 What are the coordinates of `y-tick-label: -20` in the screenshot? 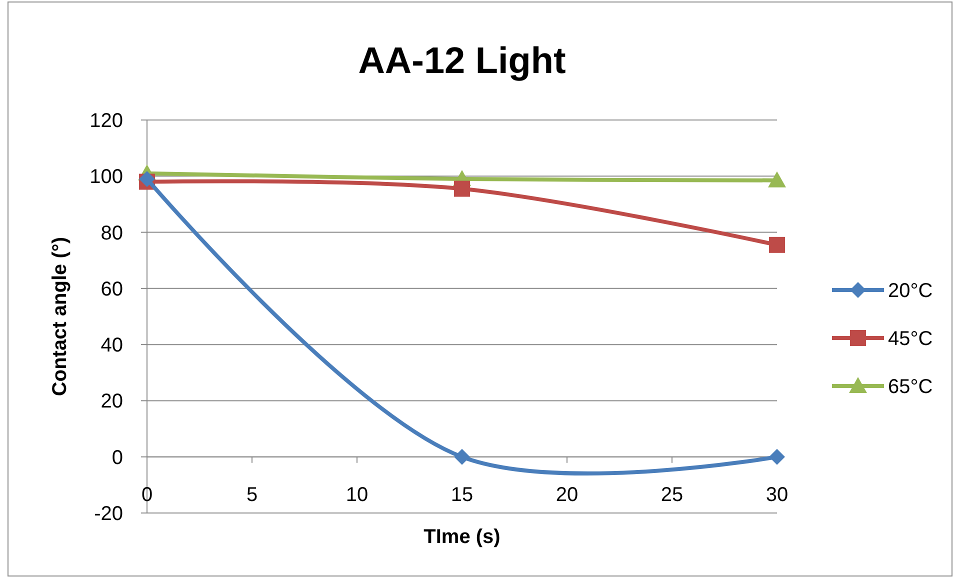 It's located at (108, 514).